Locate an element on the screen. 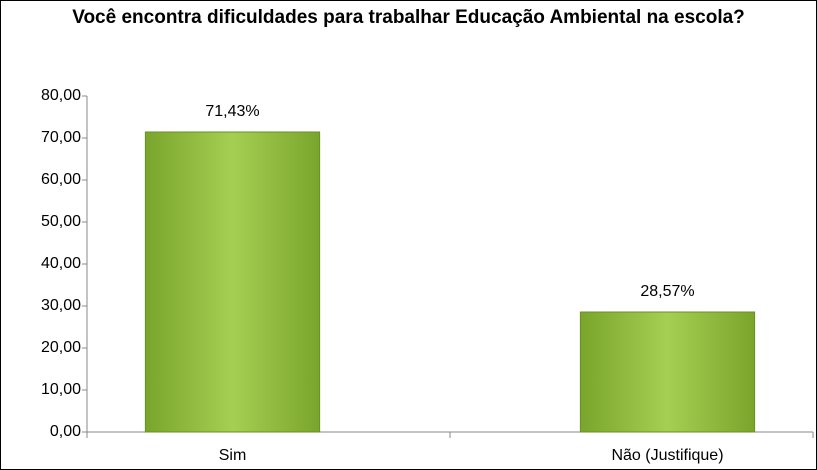 Image resolution: width=817 pixels, height=470 pixels. y-tick-label: 60,00 is located at coordinates (61, 179).